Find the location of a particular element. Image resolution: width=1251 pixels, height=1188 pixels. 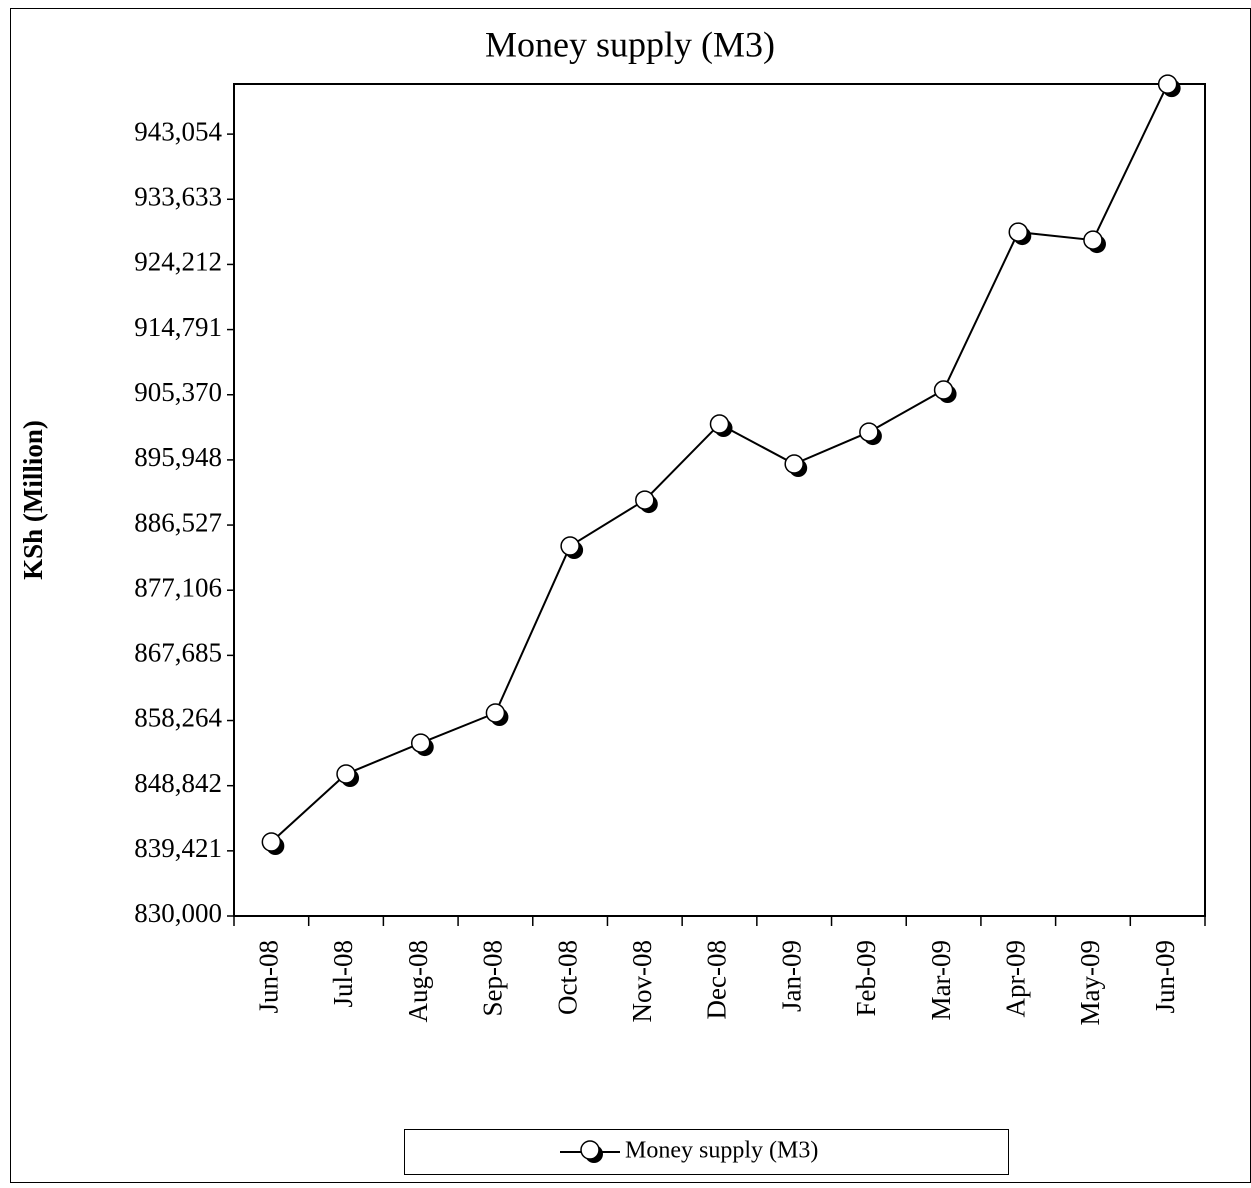

x-tick-label: Jan-09 is located at coordinates (791, 976).